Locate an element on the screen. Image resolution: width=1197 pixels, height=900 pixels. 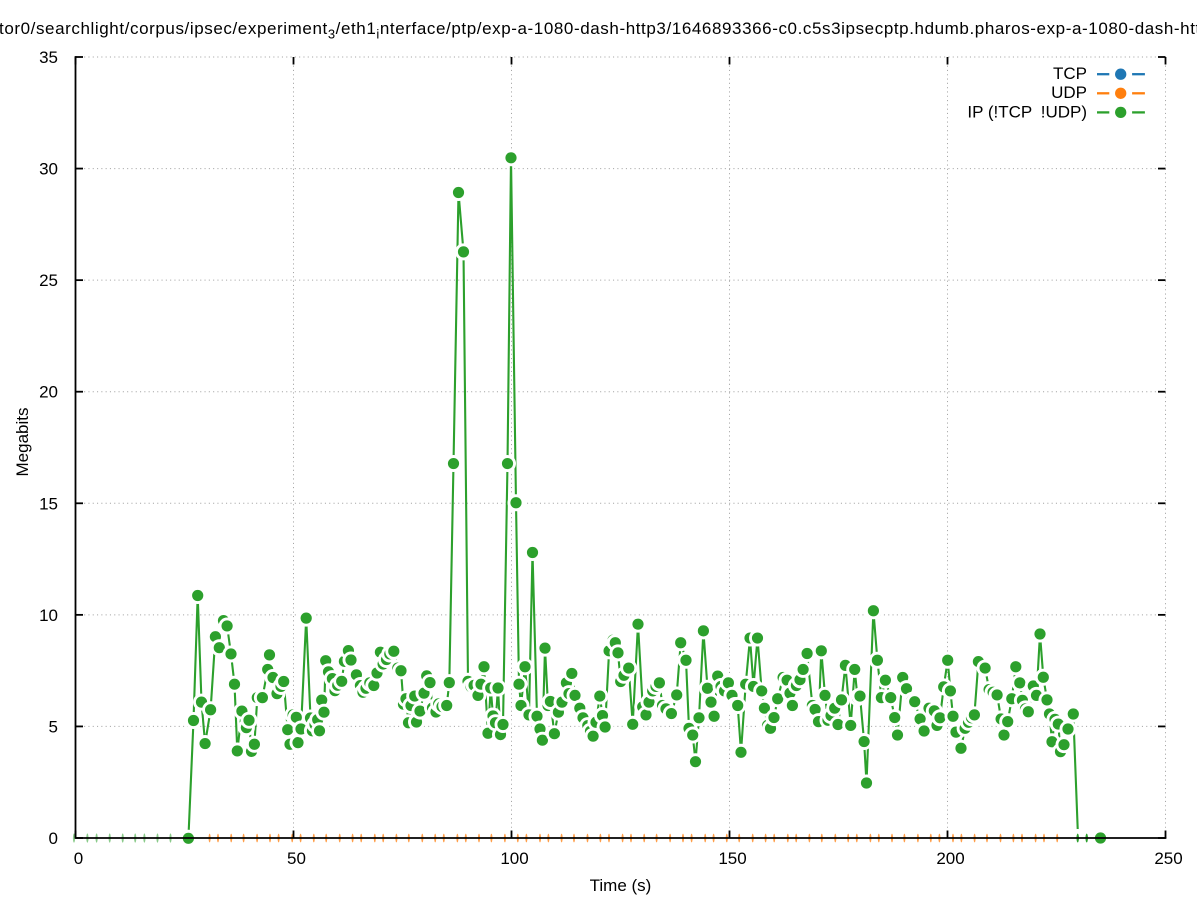
svg-text: Time (s) is located at coordinates (621, 885).